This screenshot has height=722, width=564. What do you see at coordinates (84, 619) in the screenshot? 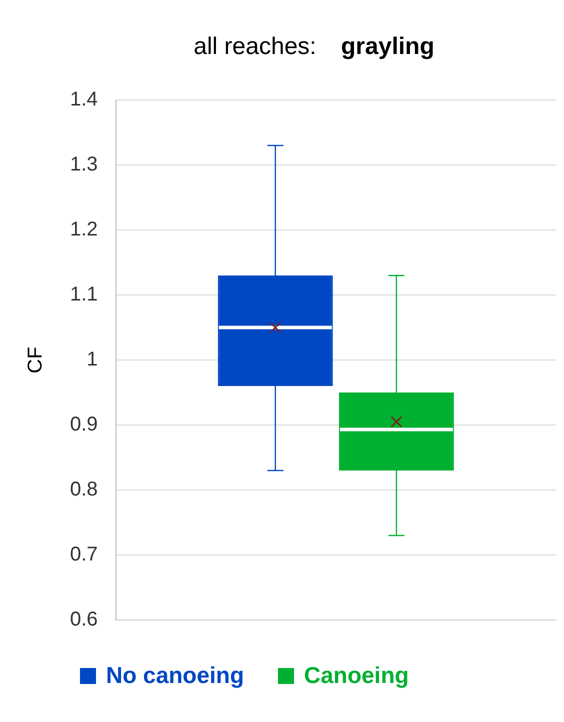
I see `y-tick-label: 0.6` at bounding box center [84, 619].